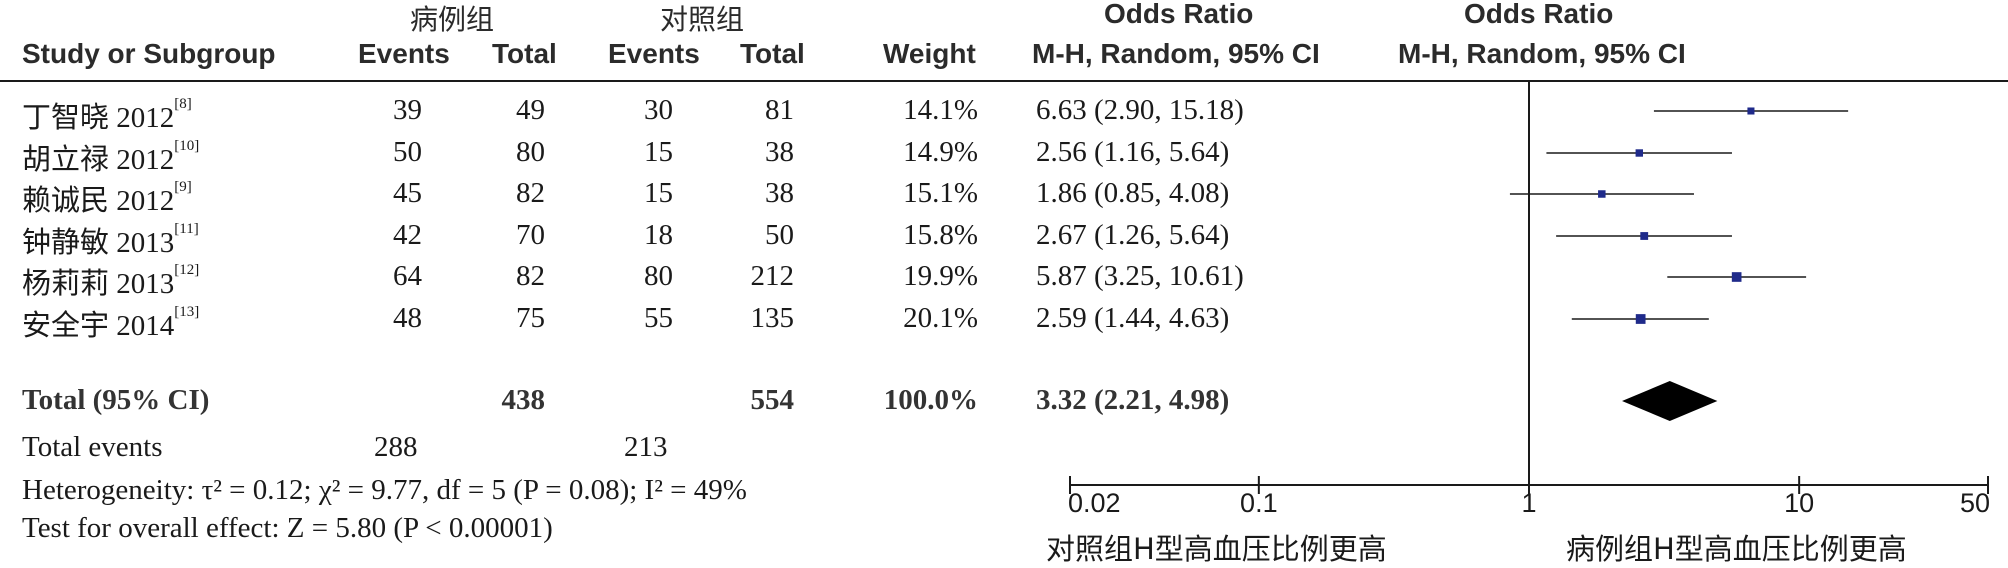 The height and width of the screenshot is (568, 2008). Describe the element at coordinates (1736, 549) in the screenshot. I see `axis-right-caption: 病例组H型高血压比例更高` at that location.